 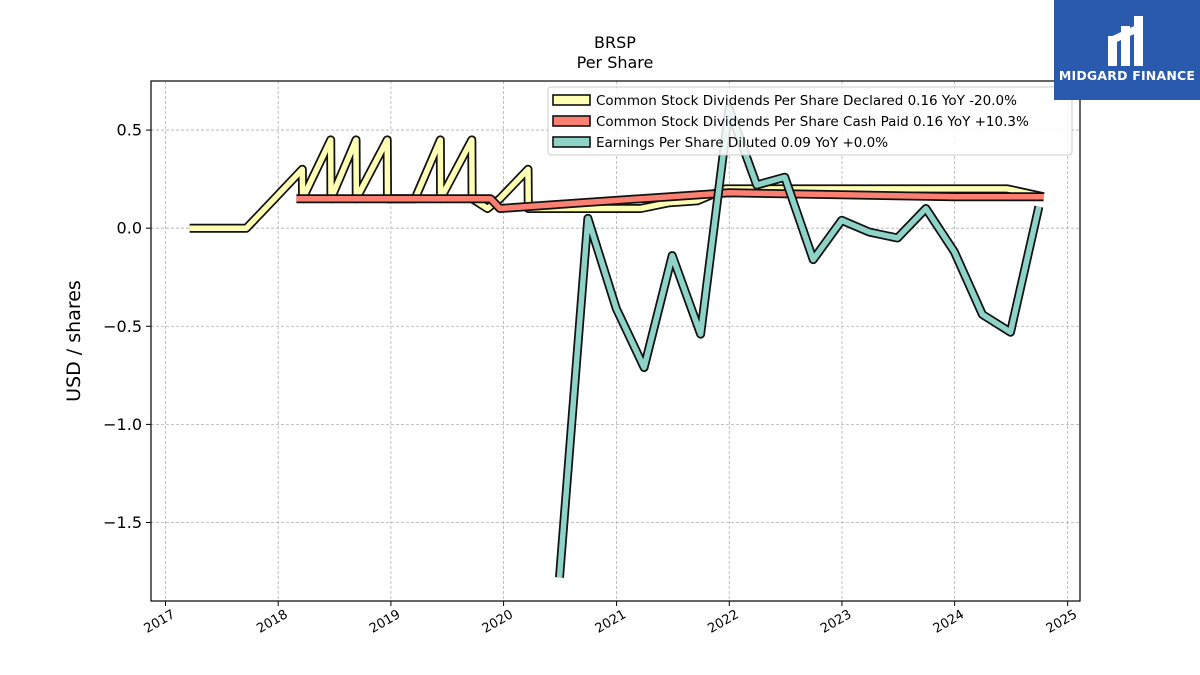 What do you see at coordinates (836, 622) in the screenshot?
I see `x-tick-label: 2023` at bounding box center [836, 622].